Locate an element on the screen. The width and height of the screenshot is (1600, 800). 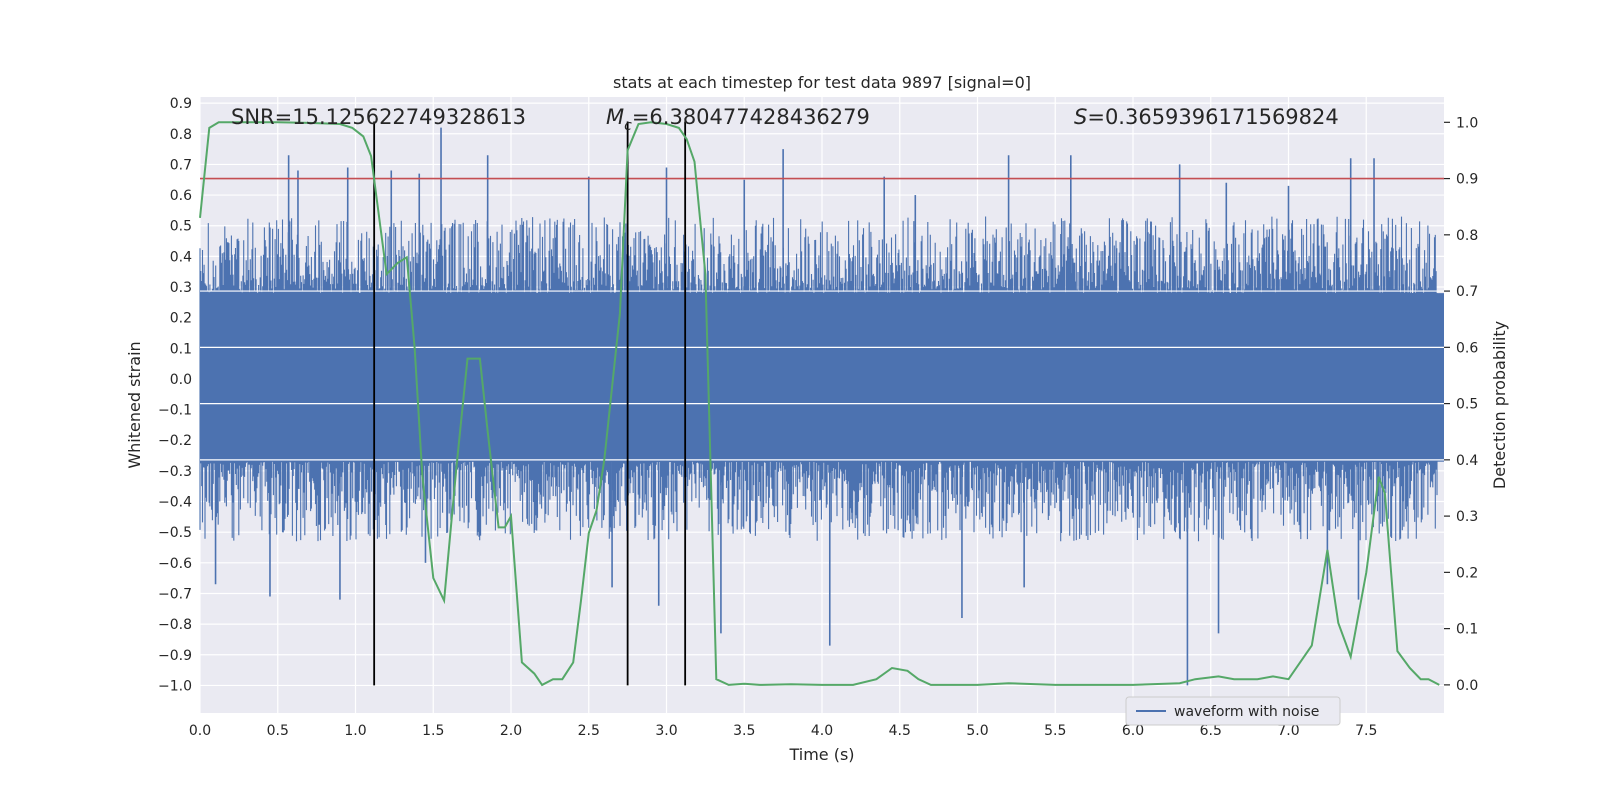
chirp-mass-annotation: Mc=6.380477428436279 is located at coordinates (738, 119).